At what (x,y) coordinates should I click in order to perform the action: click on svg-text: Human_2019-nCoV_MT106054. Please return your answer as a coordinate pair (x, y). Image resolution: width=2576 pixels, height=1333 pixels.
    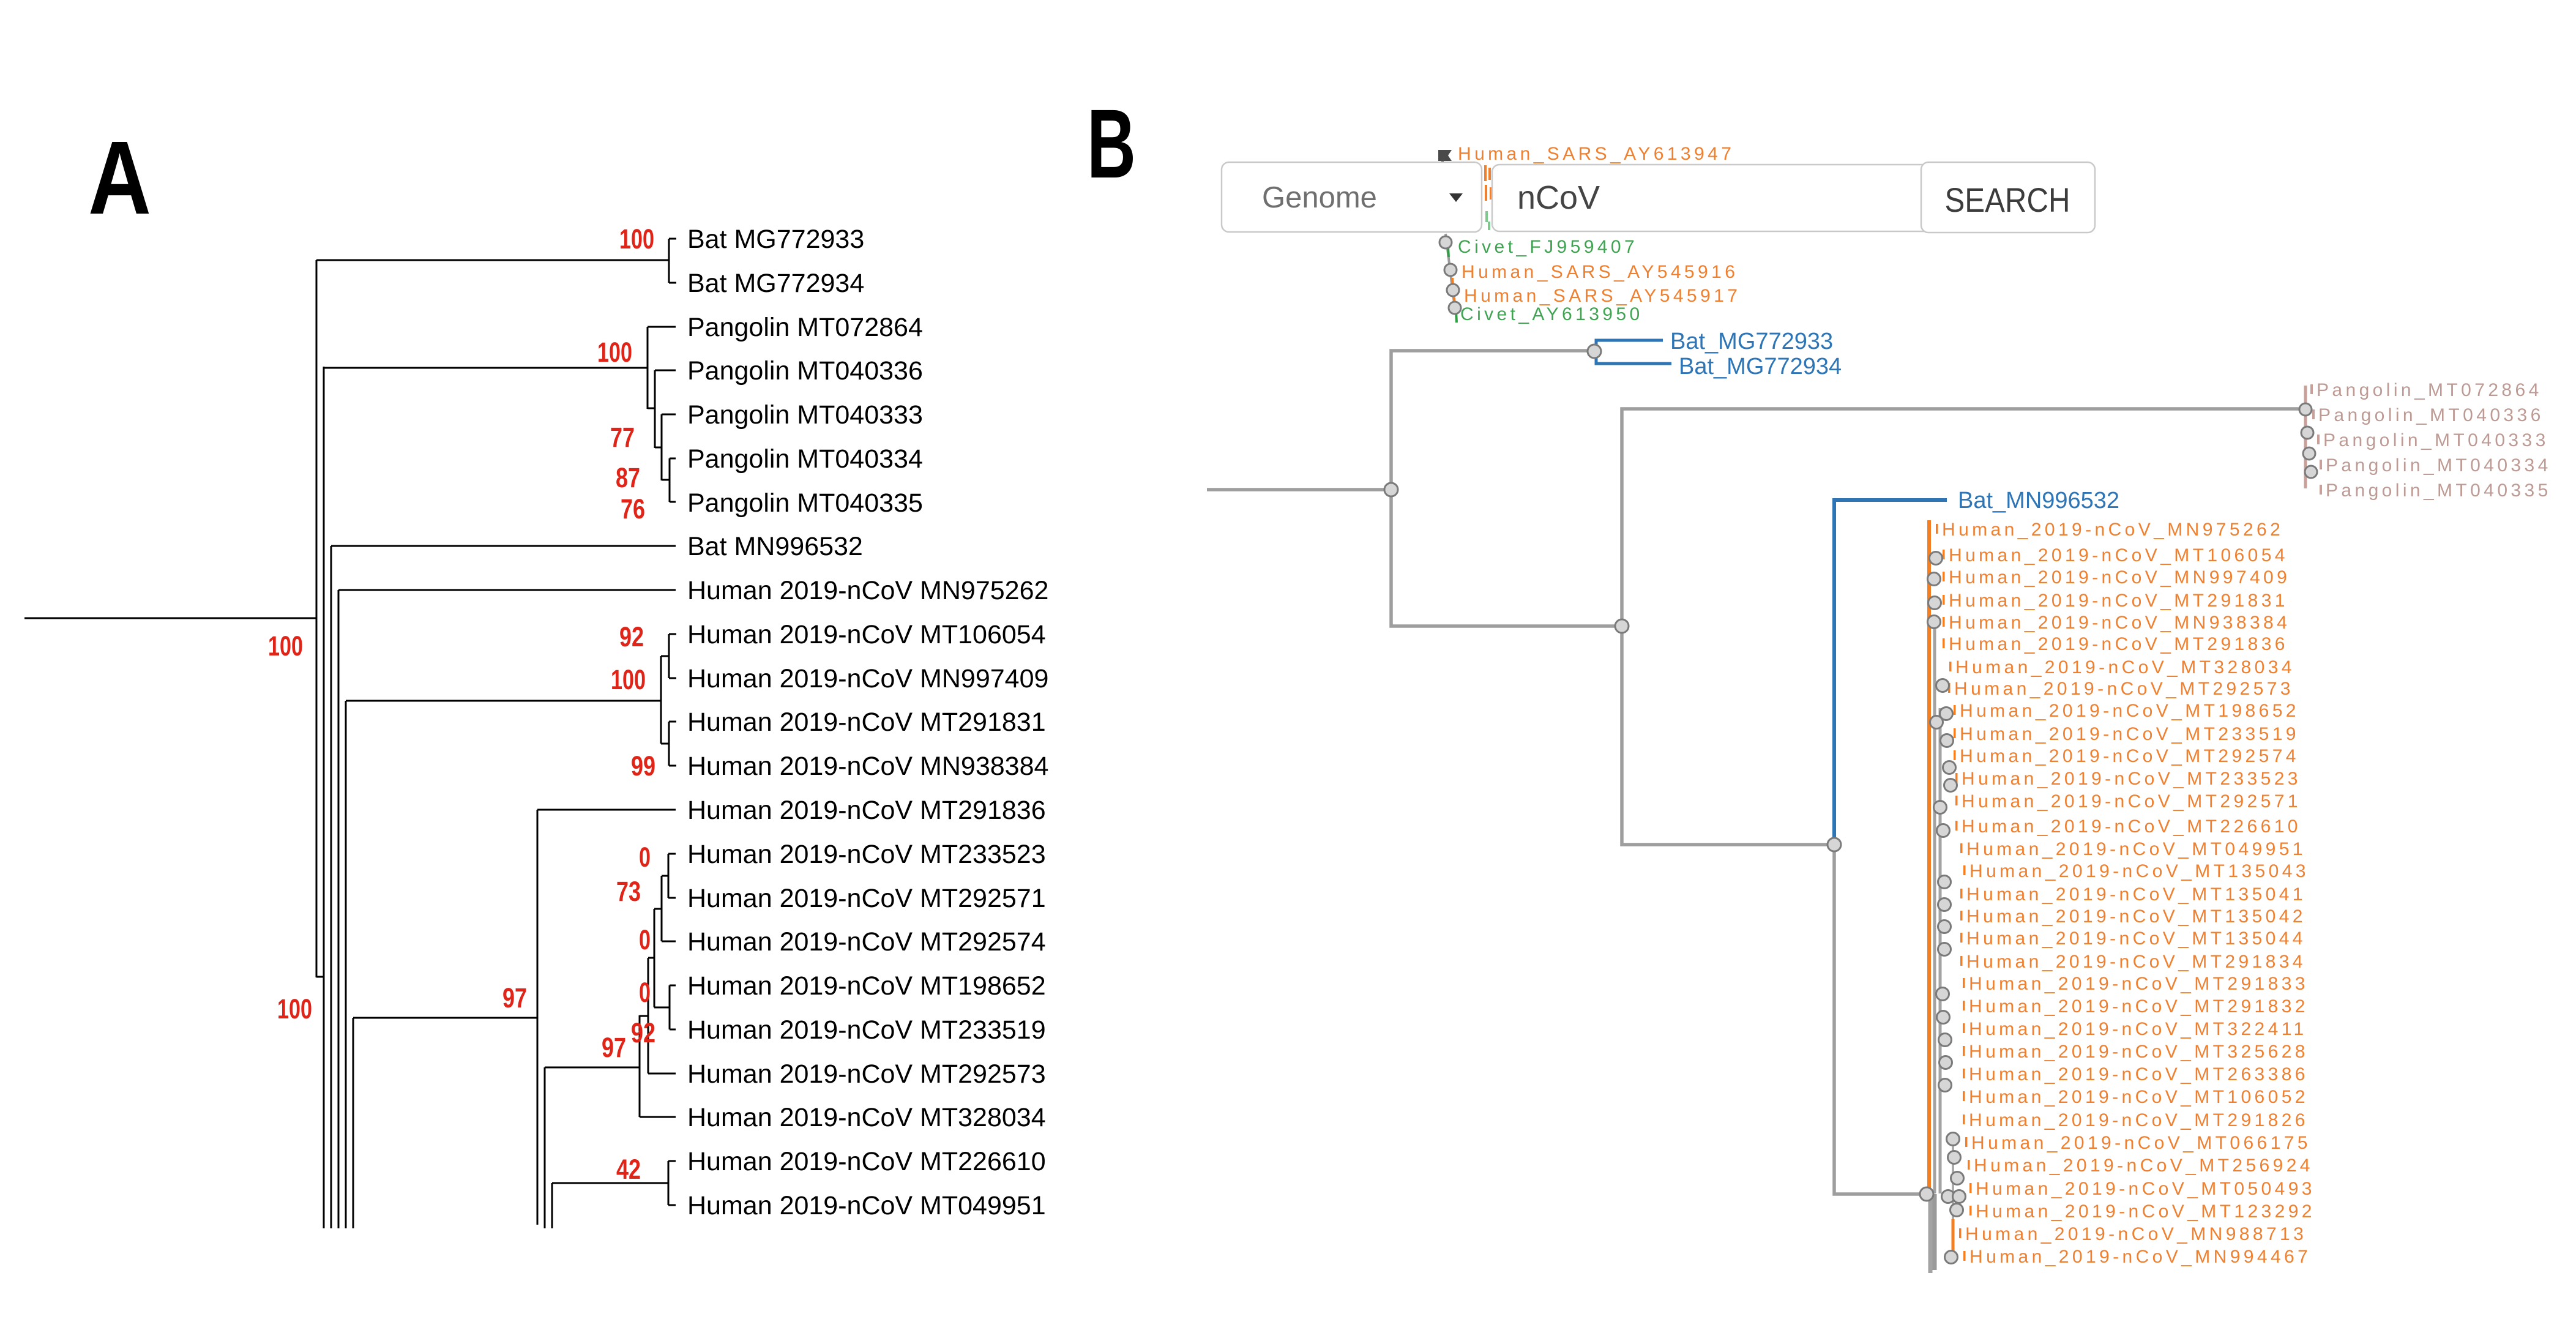
    Looking at the image, I should click on (2118, 555).